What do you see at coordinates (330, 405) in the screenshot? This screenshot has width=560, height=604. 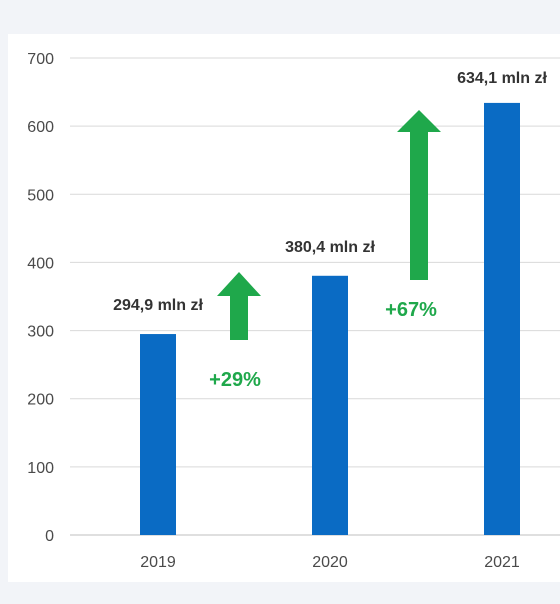 I see `bar-2020` at bounding box center [330, 405].